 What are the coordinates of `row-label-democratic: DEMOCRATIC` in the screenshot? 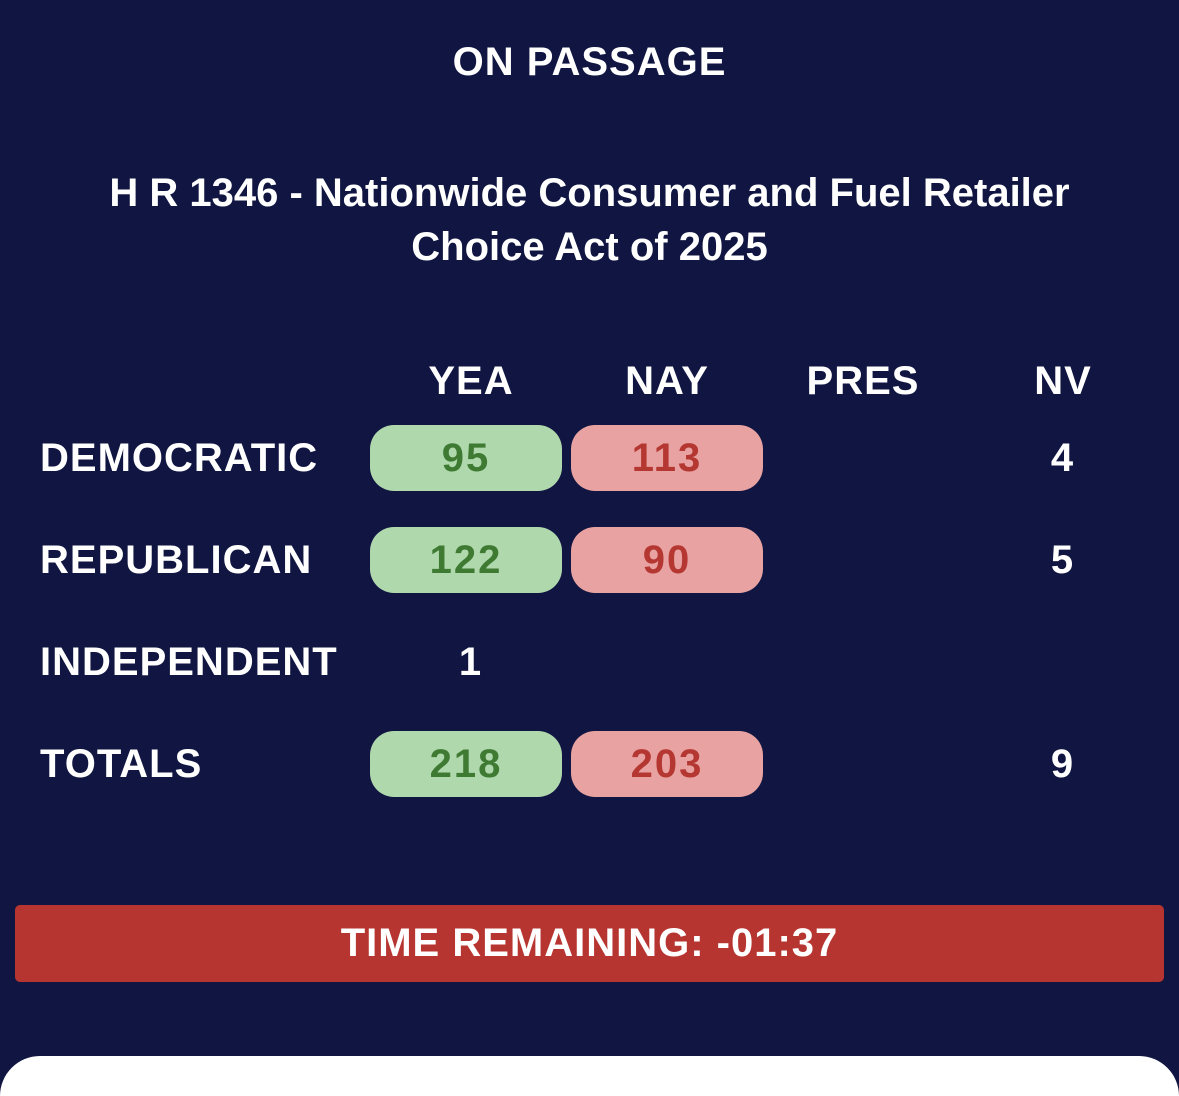 It's located at (179, 458).